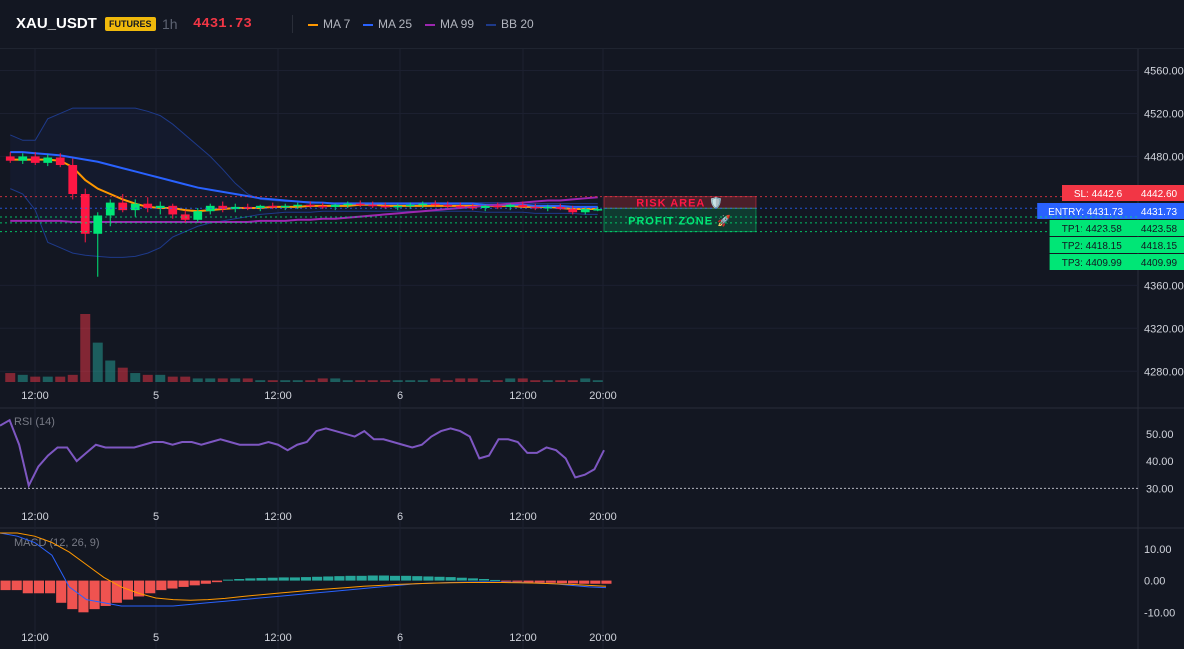 The width and height of the screenshot is (1184, 649). What do you see at coordinates (1092, 263) in the screenshot?
I see `tp3-tag-label: TP3: 4409.99` at bounding box center [1092, 263].